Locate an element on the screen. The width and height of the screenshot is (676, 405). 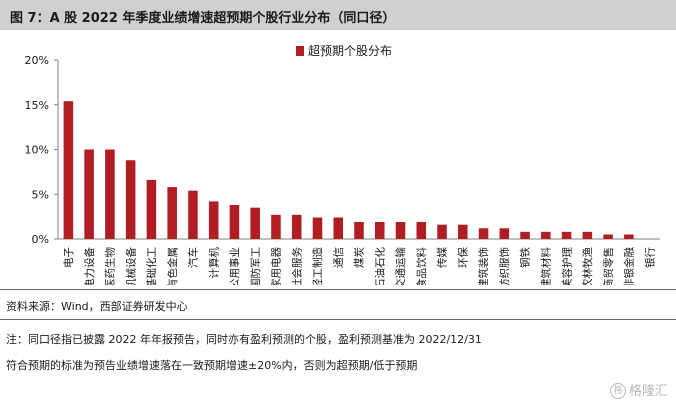
x-tick-label: 机械设备 is located at coordinates (130, 266).